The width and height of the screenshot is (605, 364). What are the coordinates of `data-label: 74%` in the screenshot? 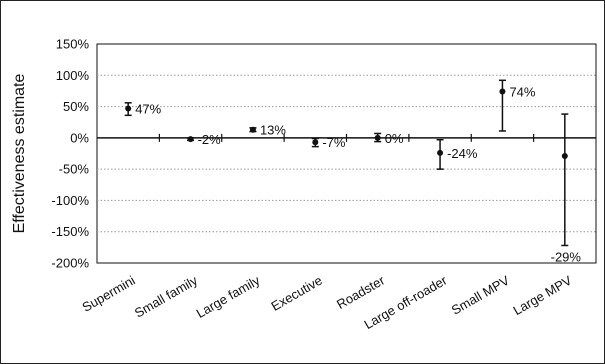 It's located at (522, 92).